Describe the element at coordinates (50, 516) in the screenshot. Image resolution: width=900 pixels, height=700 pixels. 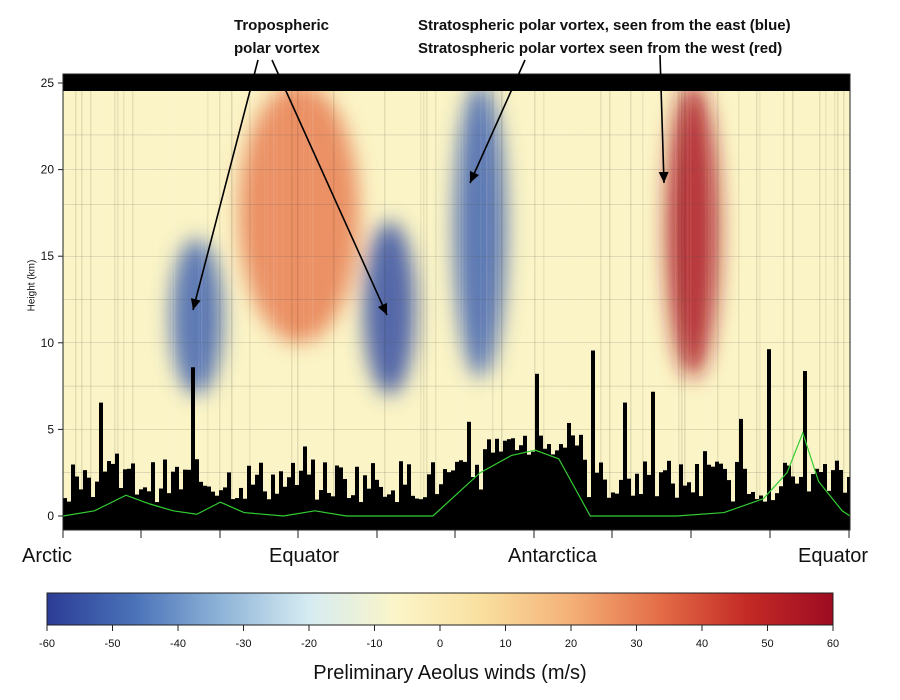
I see `y-tick-label: 0` at that location.